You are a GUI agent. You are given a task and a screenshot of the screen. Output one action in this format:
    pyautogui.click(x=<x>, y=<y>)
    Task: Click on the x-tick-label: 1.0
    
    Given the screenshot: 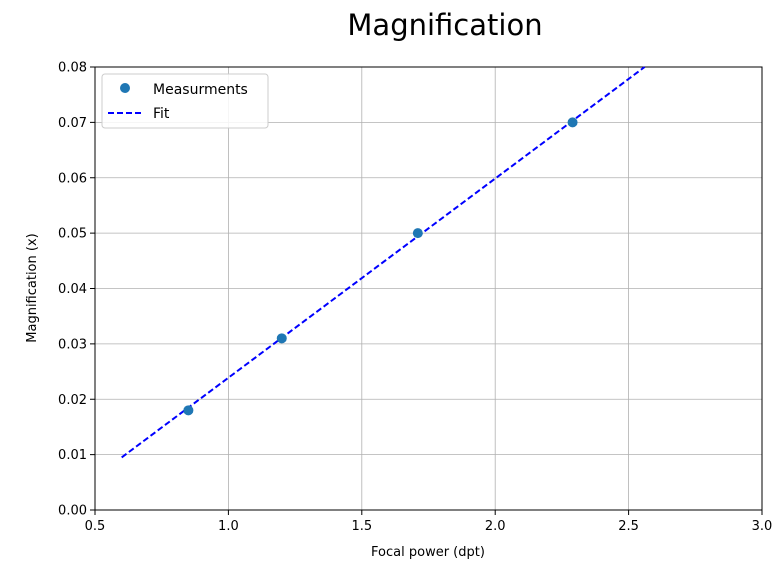 What is the action you would take?
    pyautogui.click(x=228, y=526)
    